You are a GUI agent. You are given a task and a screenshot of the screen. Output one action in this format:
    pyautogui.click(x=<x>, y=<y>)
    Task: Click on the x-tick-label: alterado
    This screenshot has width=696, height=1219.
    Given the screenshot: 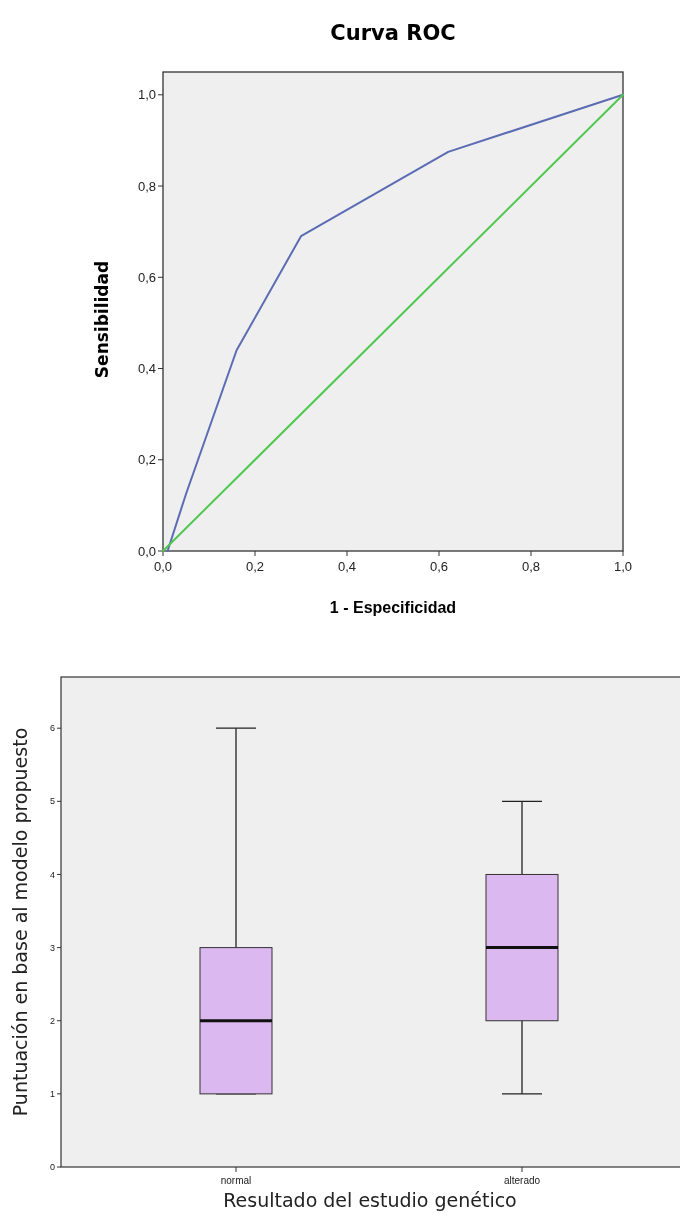 What is the action you would take?
    pyautogui.click(x=522, y=1180)
    